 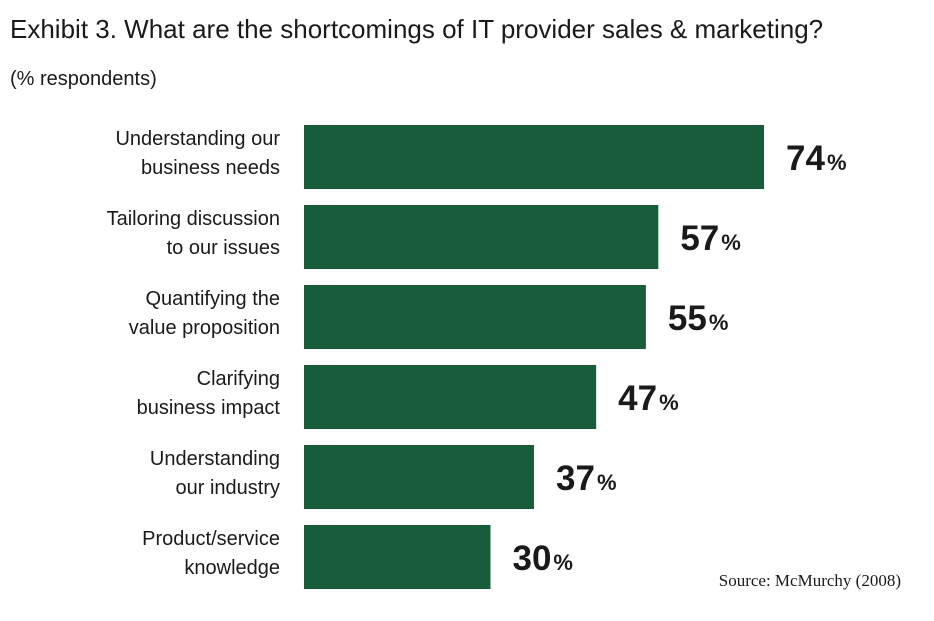 I want to click on source-note: Source: McMurchy (2008), so click(x=809, y=580).